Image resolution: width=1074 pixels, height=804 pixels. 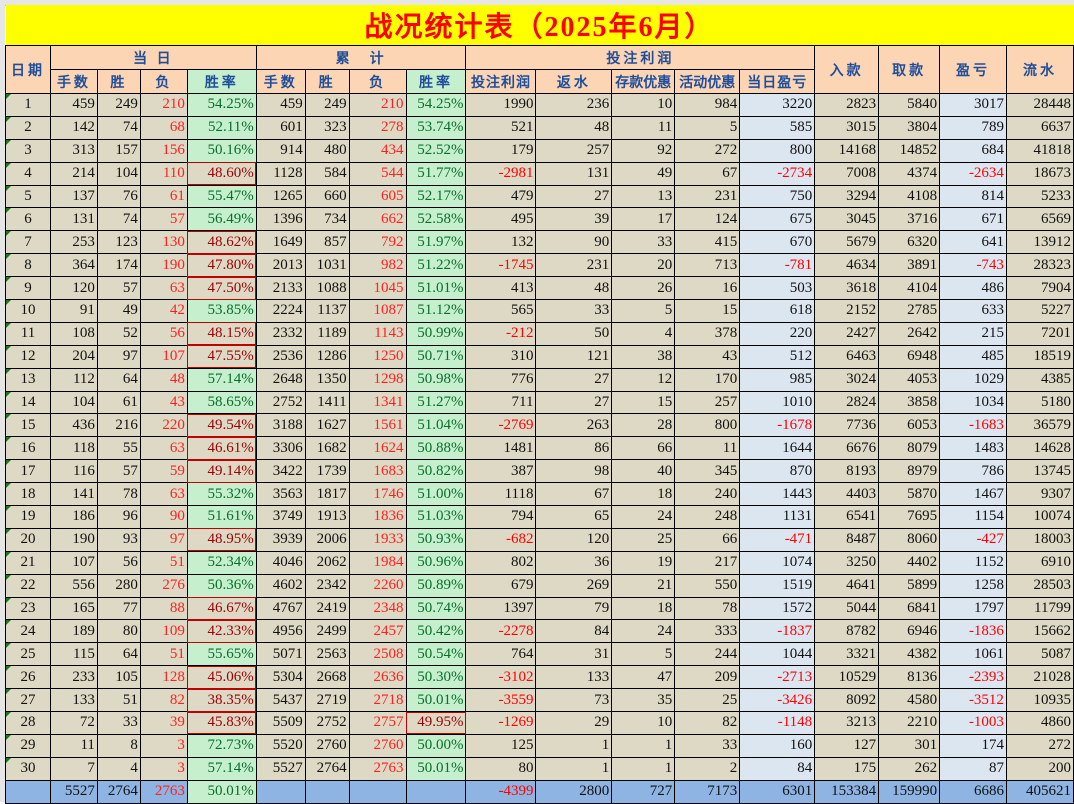 I want to click on cell-cum-win: 480, so click(x=327, y=150).